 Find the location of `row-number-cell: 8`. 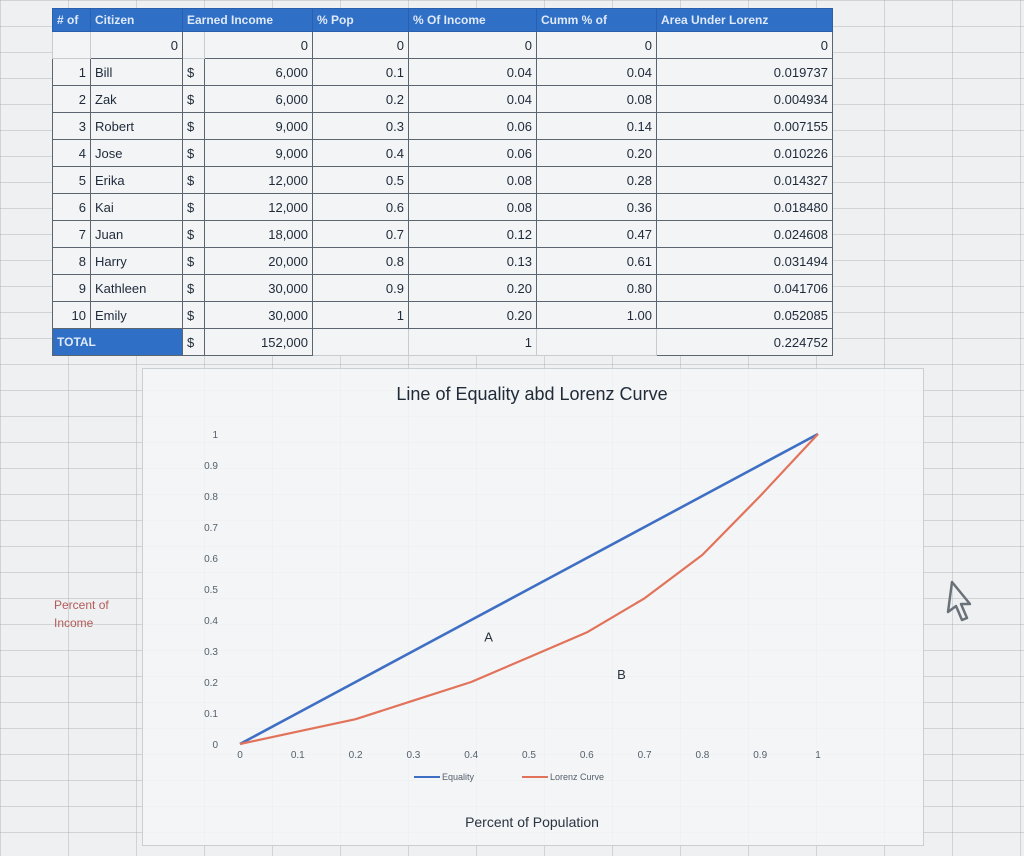

row-number-cell: 8 is located at coordinates (71, 261).